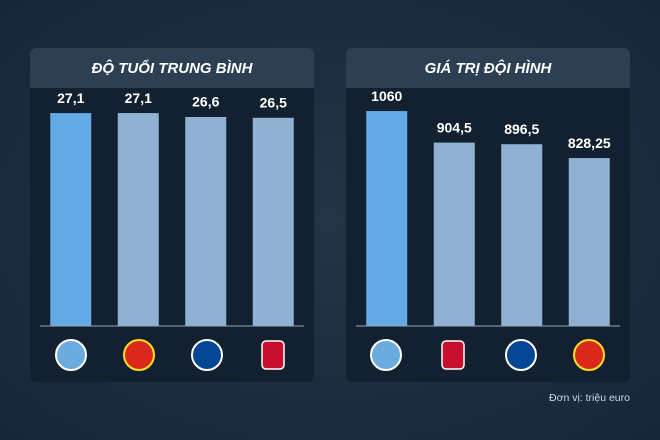 Image resolution: width=660 pixels, height=440 pixels. What do you see at coordinates (589, 398) in the screenshot?
I see `footnote: Đơn vị: triệu euro` at bounding box center [589, 398].